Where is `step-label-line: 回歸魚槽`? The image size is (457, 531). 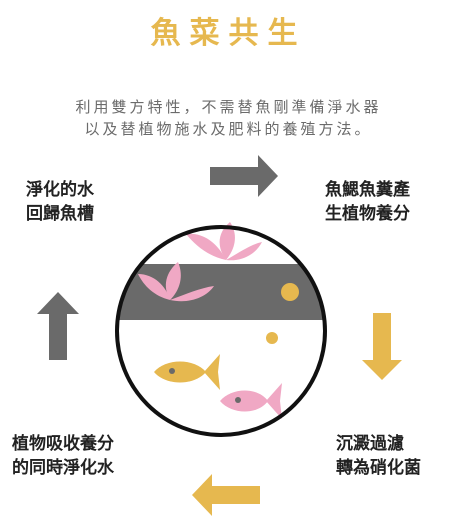
step-label-line: 回歸魚槽 is located at coordinates (60, 214).